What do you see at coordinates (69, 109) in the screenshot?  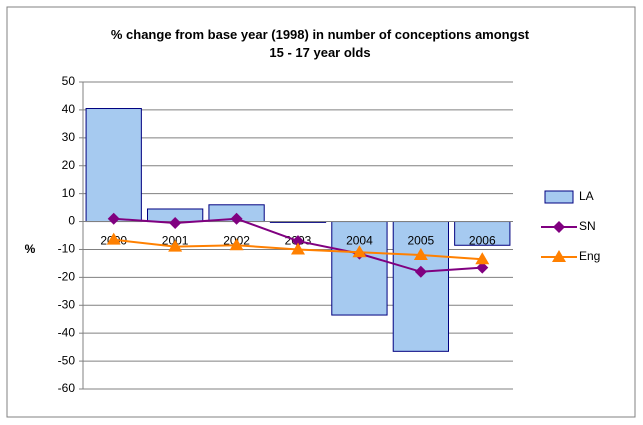 I see `y-tick-label: 40` at bounding box center [69, 109].